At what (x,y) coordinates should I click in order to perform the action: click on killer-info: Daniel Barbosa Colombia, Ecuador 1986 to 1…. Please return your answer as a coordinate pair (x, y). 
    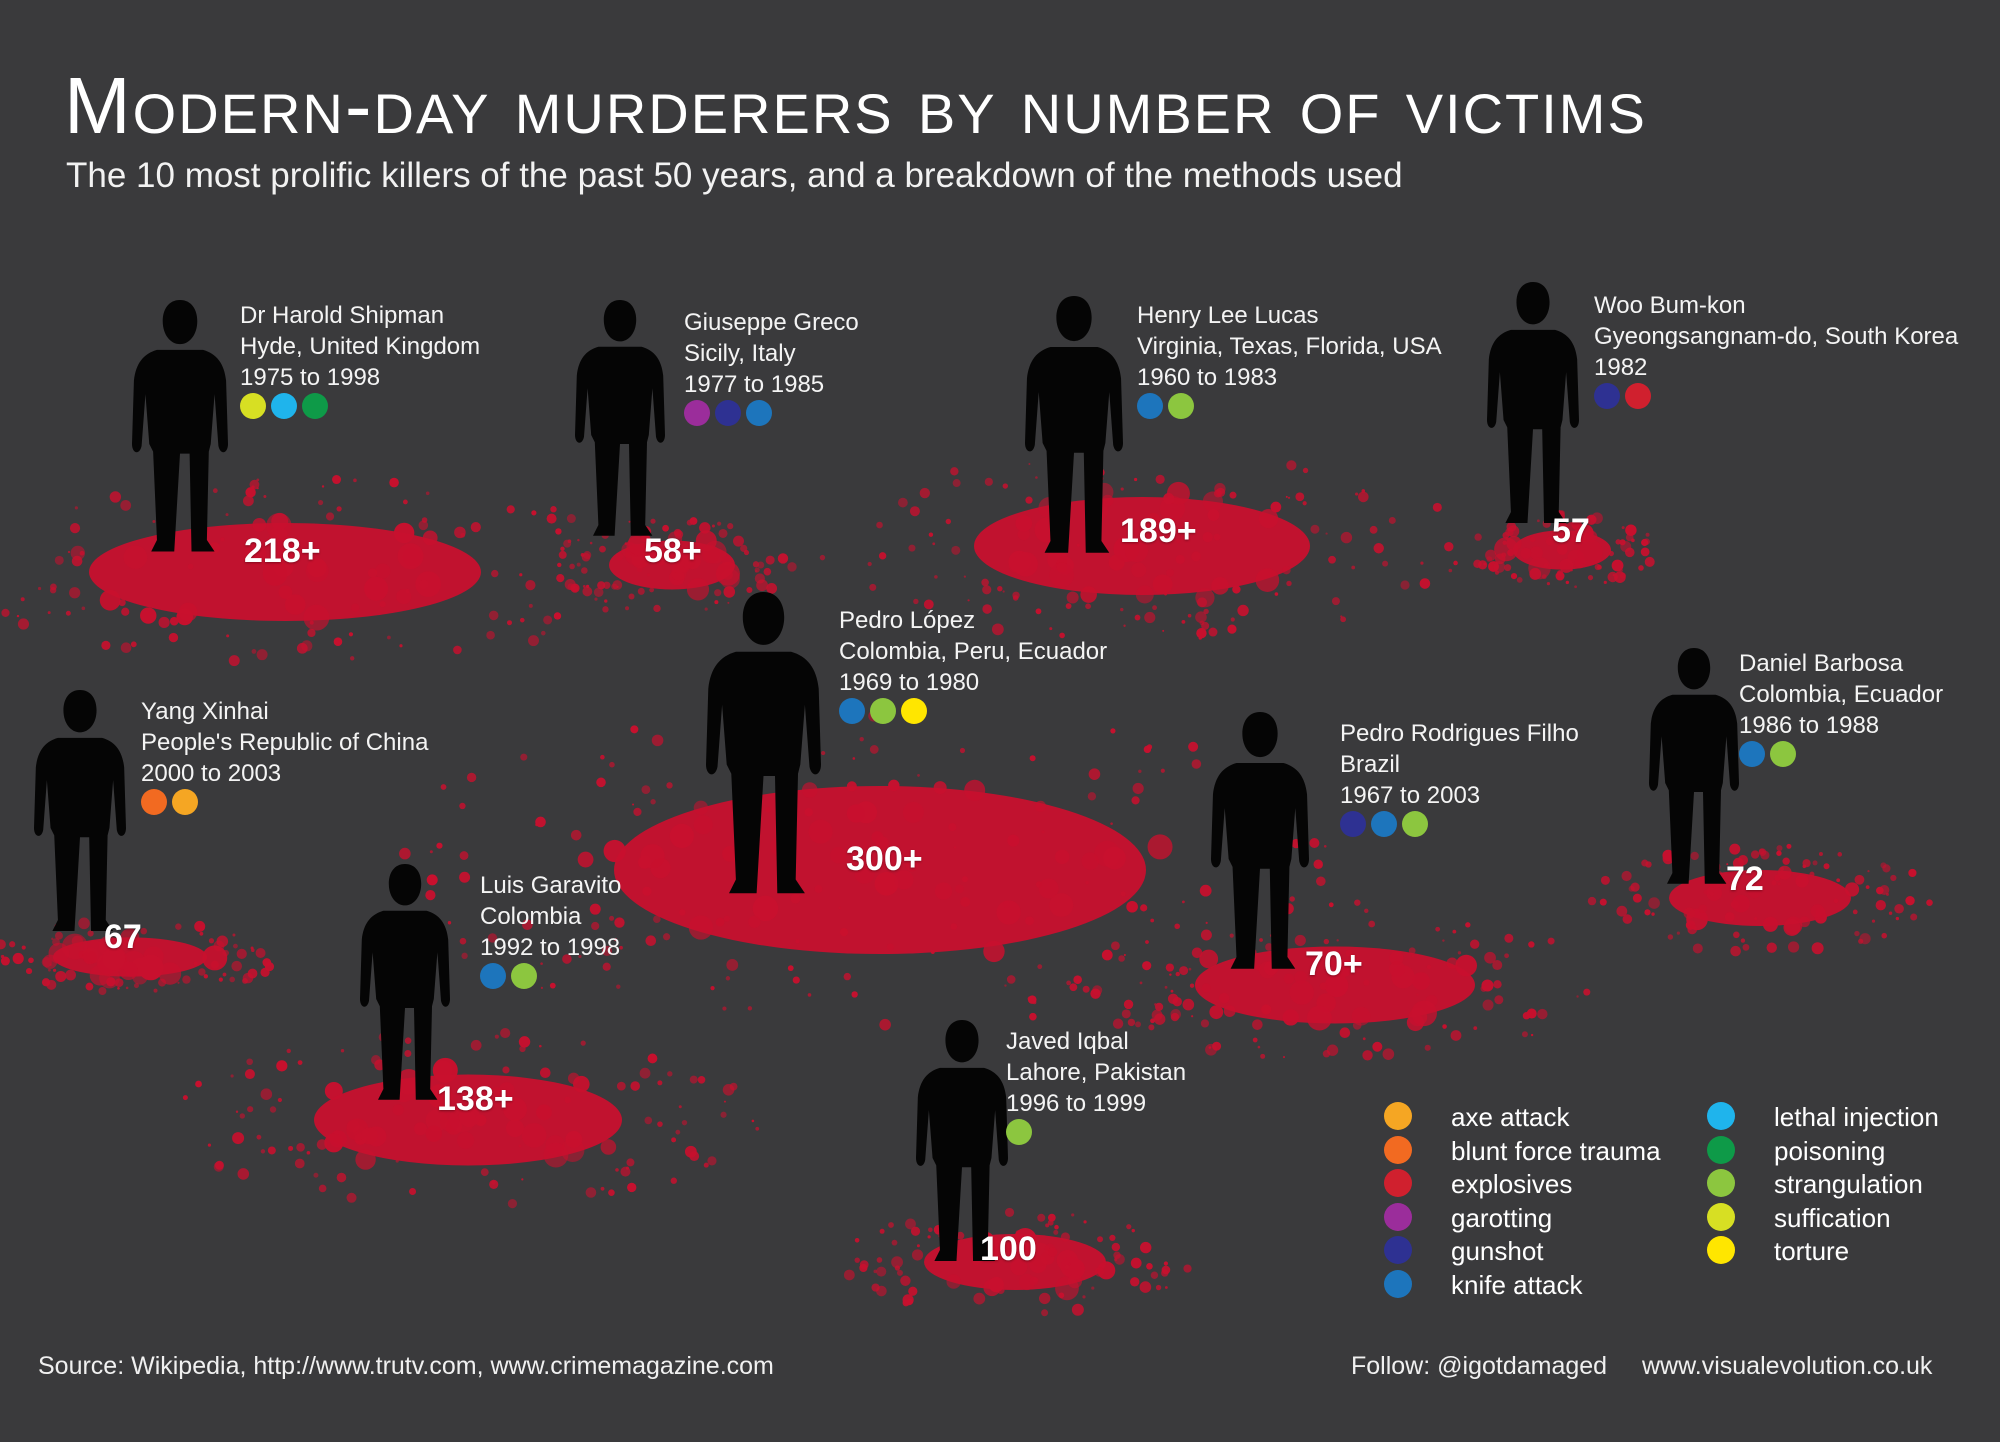
    Looking at the image, I should click on (1841, 707).